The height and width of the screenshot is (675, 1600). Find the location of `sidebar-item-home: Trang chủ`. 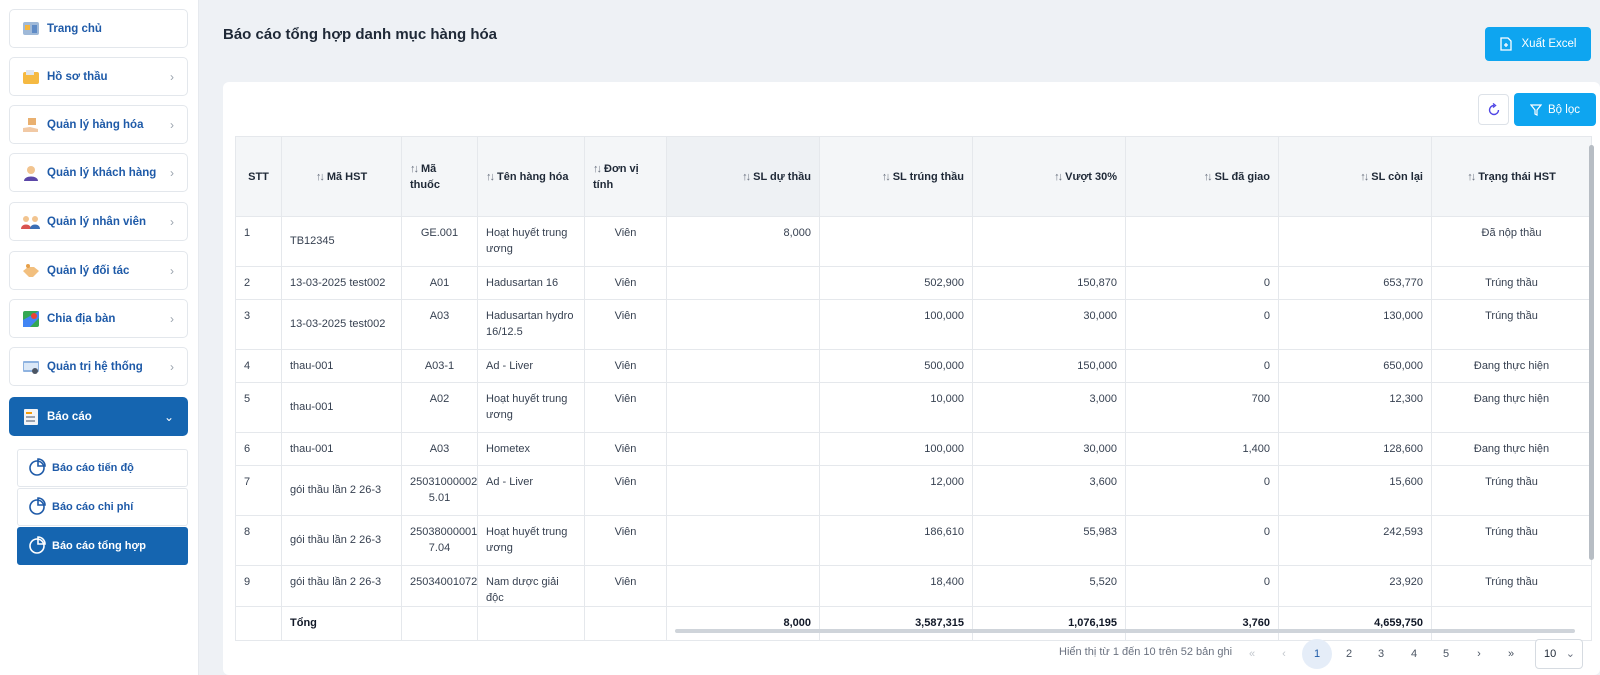

sidebar-item-home: Trang chủ is located at coordinates (98, 28).